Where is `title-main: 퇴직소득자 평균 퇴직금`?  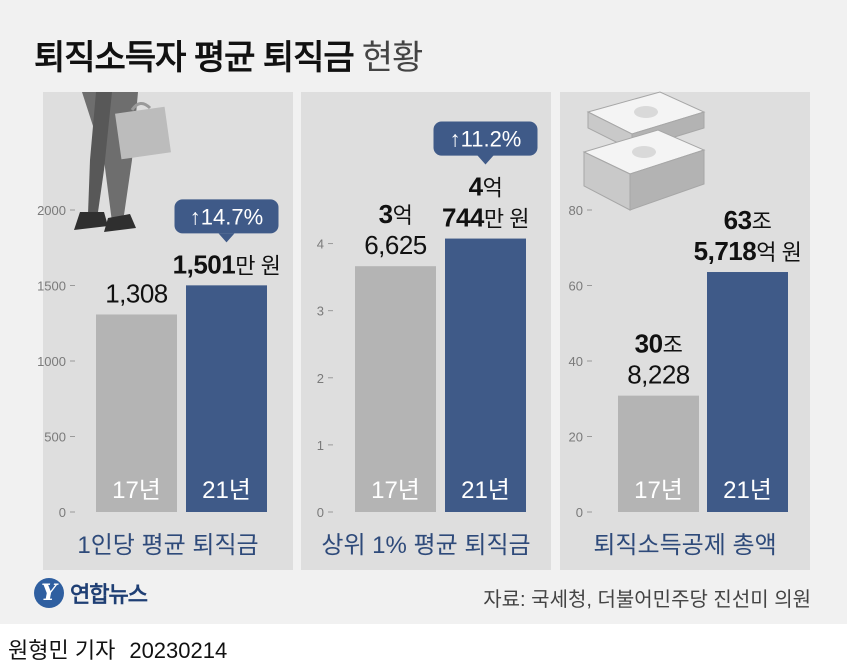
title-main: 퇴직소득자 평균 퇴직금 is located at coordinates (194, 58).